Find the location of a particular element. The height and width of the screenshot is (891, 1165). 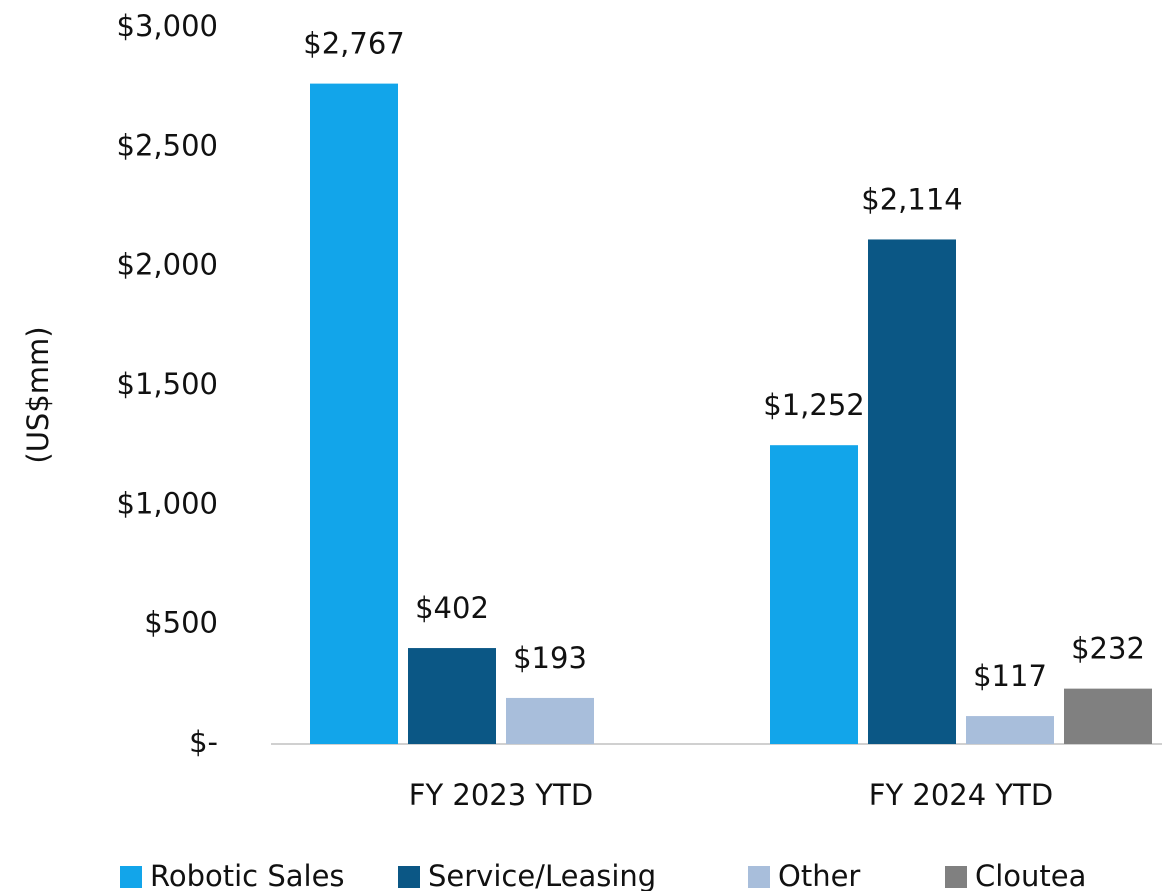

y-tick-label: $1,000 is located at coordinates (167, 503).